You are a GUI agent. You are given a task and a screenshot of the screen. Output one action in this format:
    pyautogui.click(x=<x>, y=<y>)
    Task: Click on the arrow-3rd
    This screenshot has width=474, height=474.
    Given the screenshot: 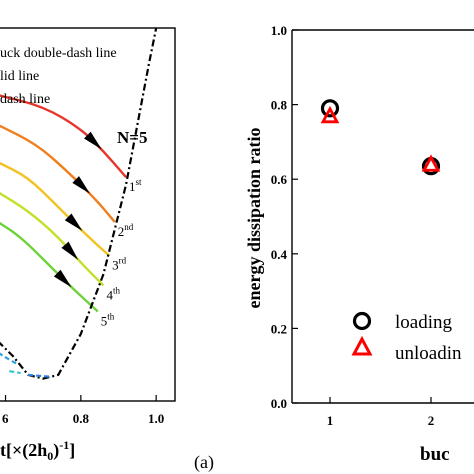 What is the action you would take?
    pyautogui.click(x=73, y=222)
    